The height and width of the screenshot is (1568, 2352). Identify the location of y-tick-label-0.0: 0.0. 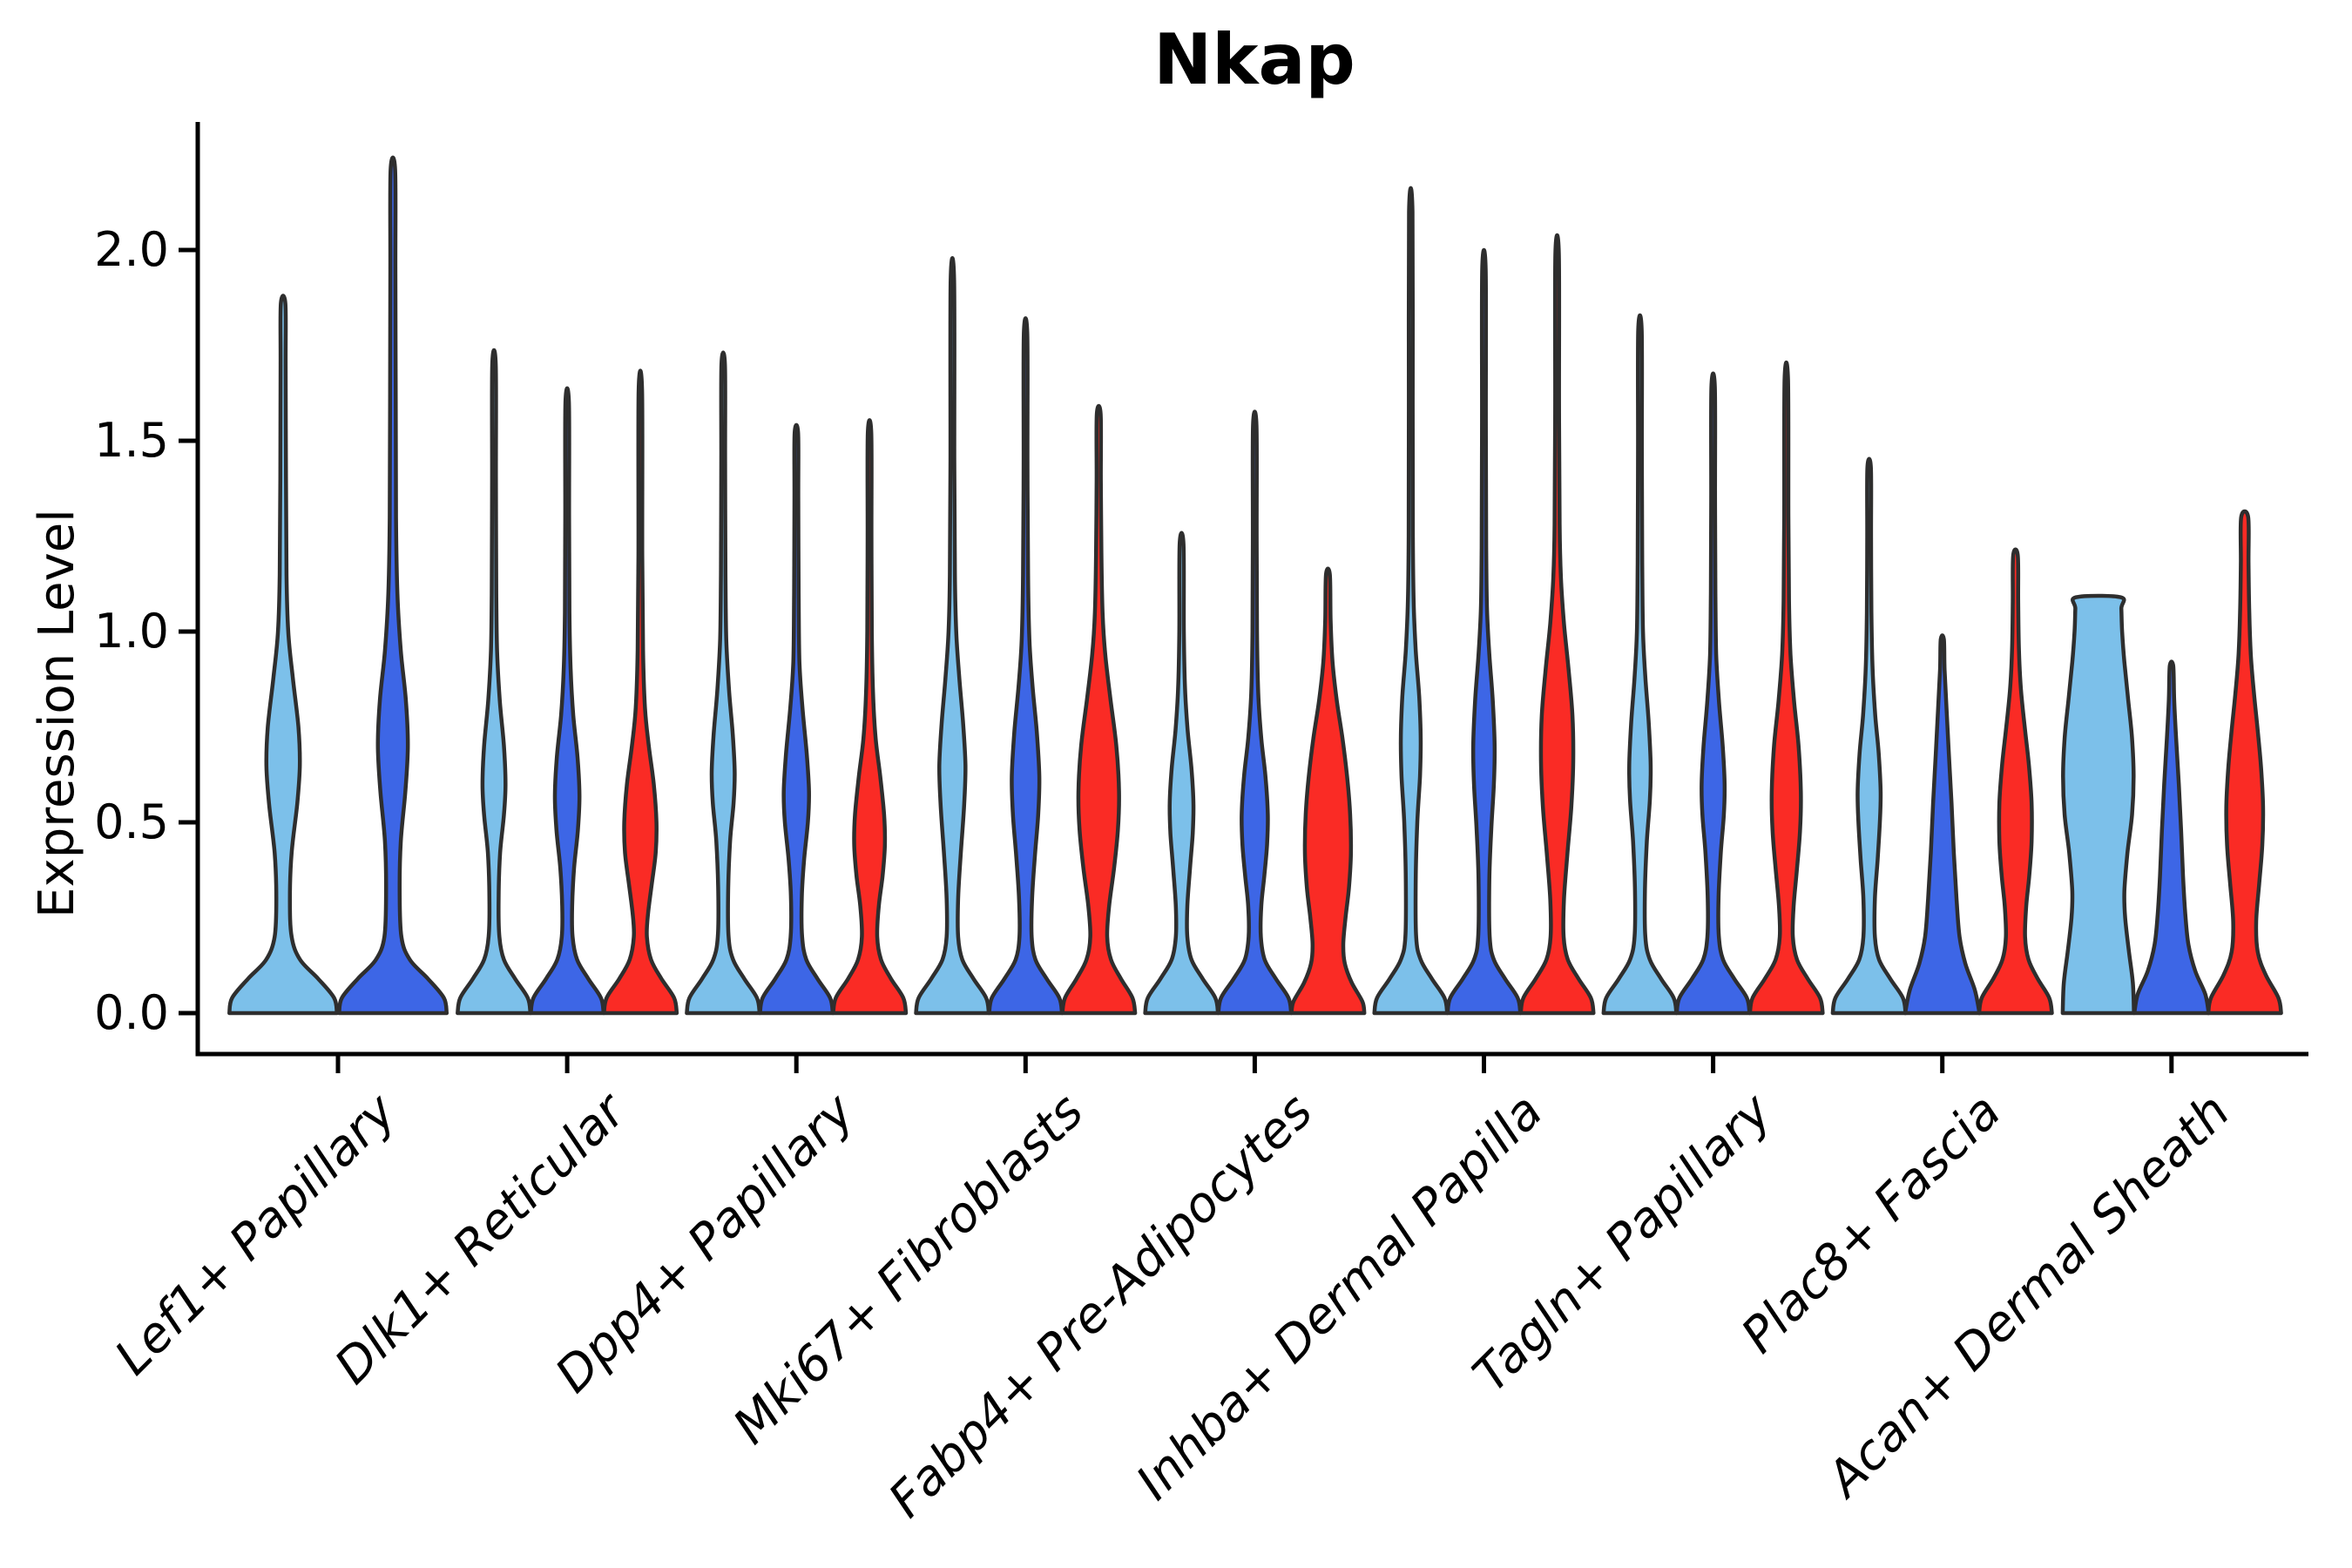
(131, 1013).